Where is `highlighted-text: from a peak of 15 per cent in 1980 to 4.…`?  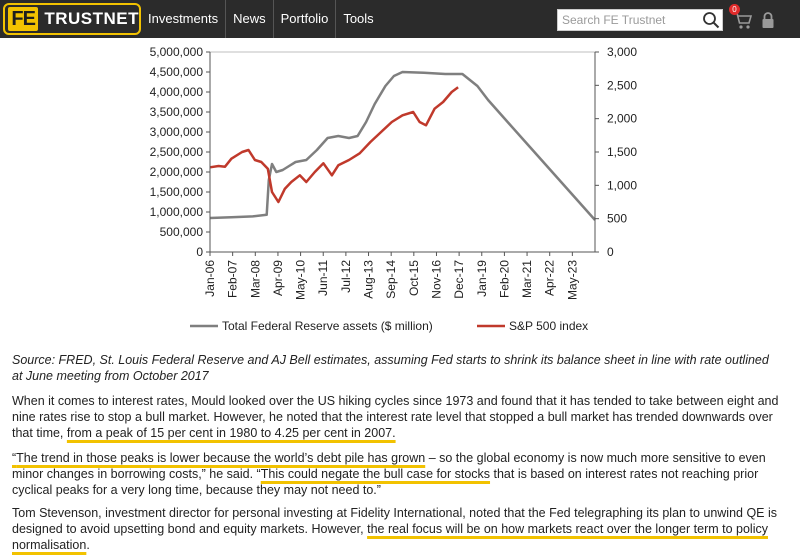
highlighted-text: from a peak of 15 per cent in 1980 to 4.… is located at coordinates (231, 433).